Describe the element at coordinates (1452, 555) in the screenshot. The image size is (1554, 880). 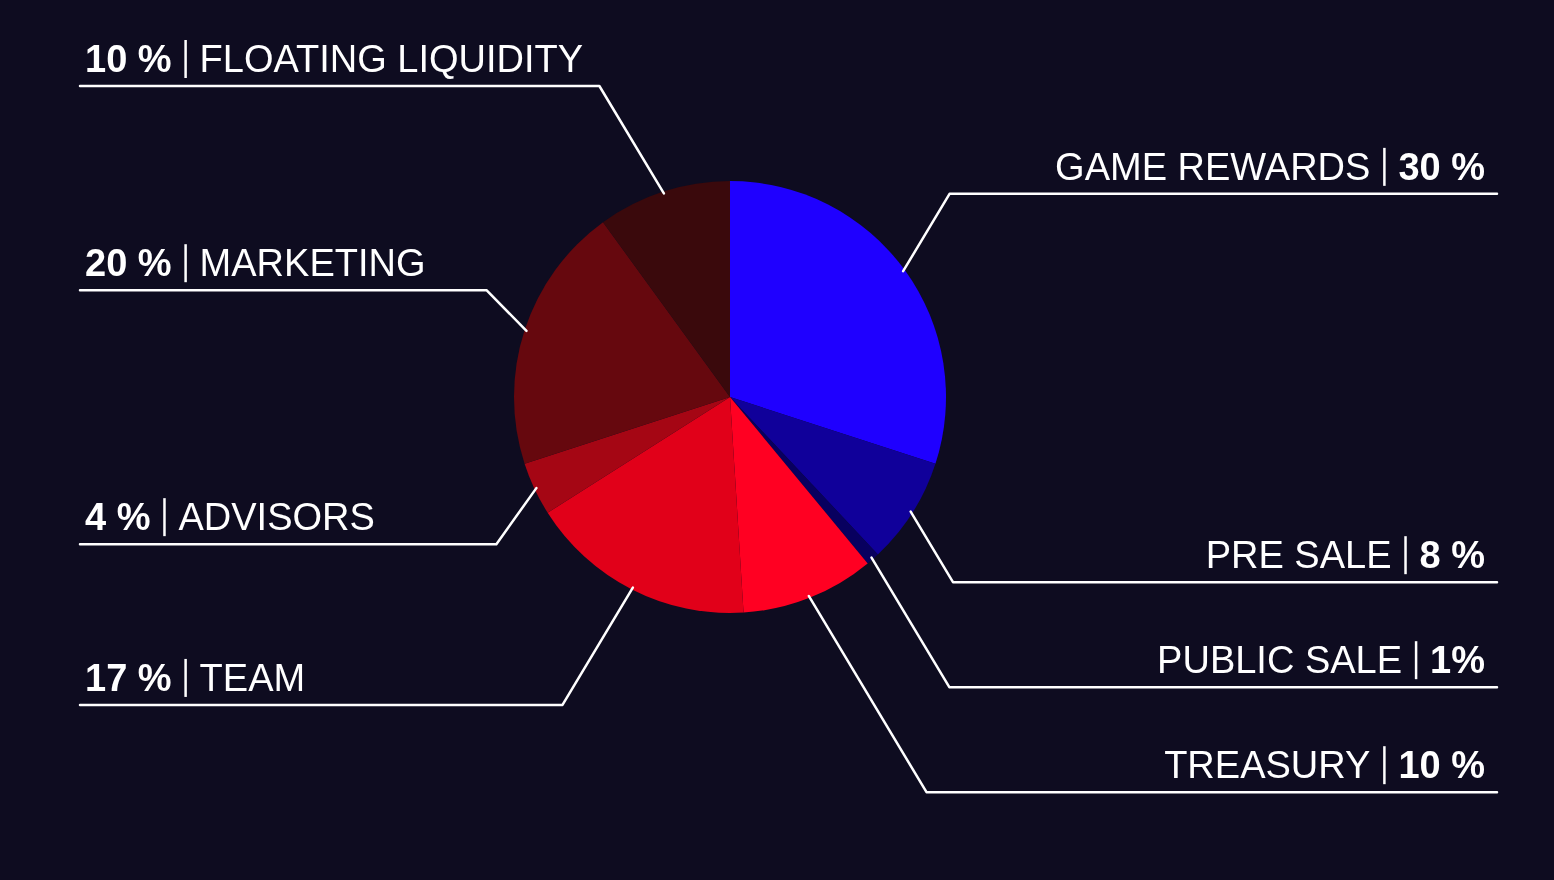
I see `data-label: 8 %` at that location.